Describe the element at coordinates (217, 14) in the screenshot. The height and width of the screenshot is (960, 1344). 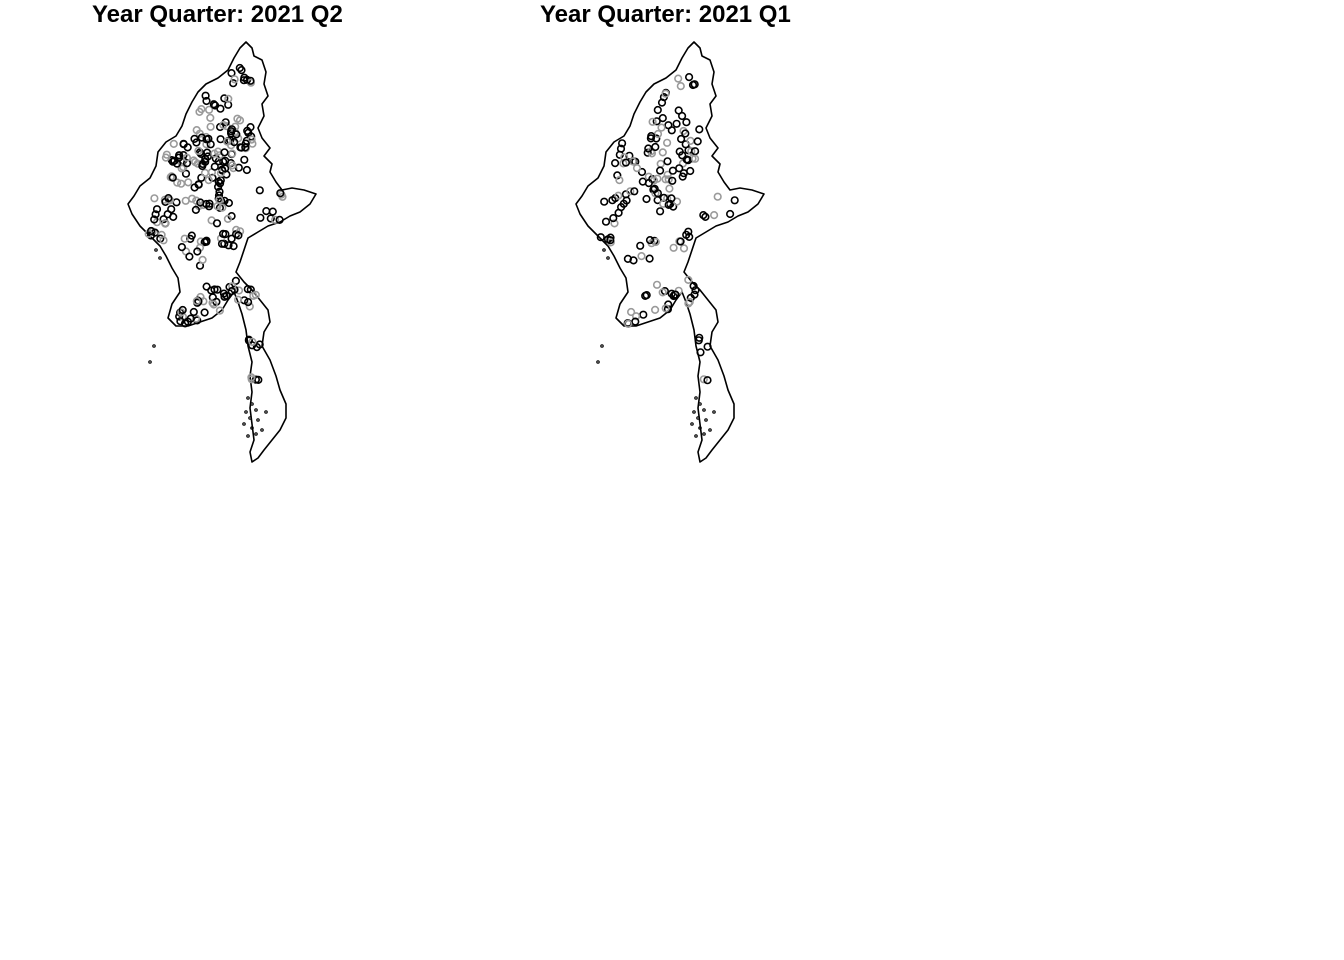
I see `panel-title-2021-q2: Year Quarter: 2021 Q2` at that location.